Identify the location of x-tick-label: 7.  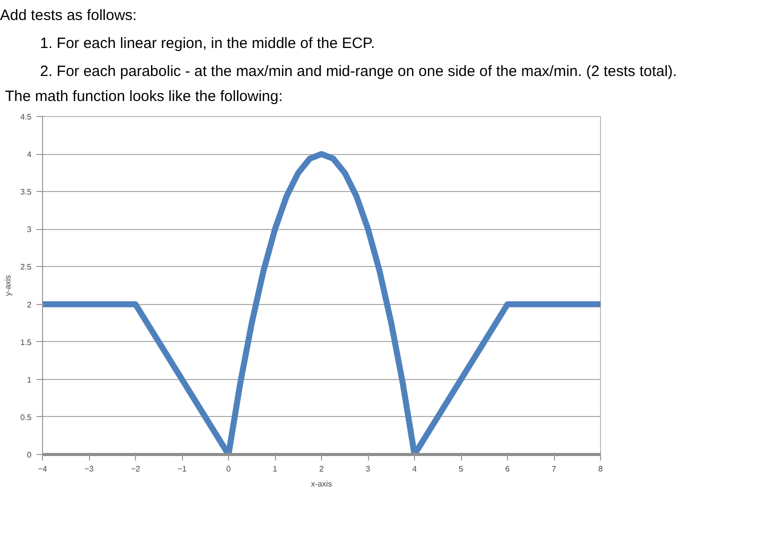
(554, 469).